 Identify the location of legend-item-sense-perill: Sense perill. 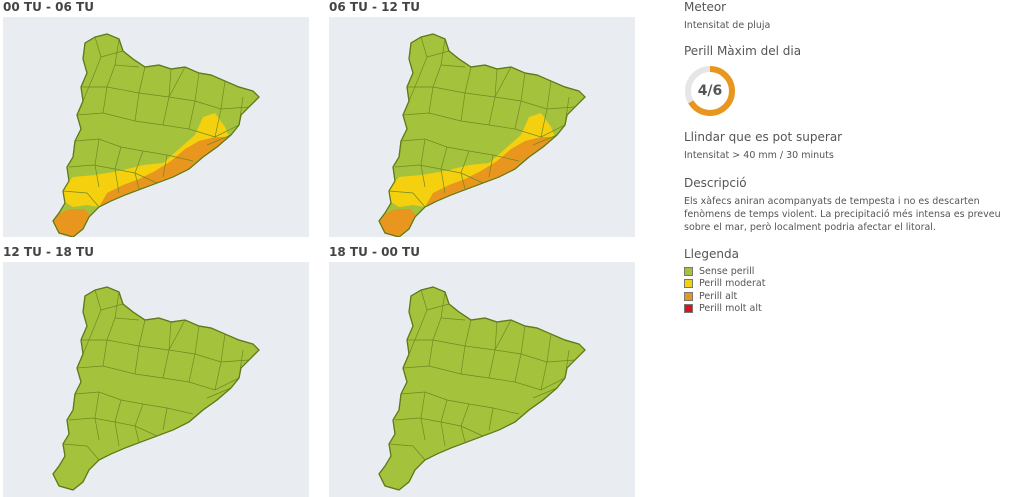
(849, 271).